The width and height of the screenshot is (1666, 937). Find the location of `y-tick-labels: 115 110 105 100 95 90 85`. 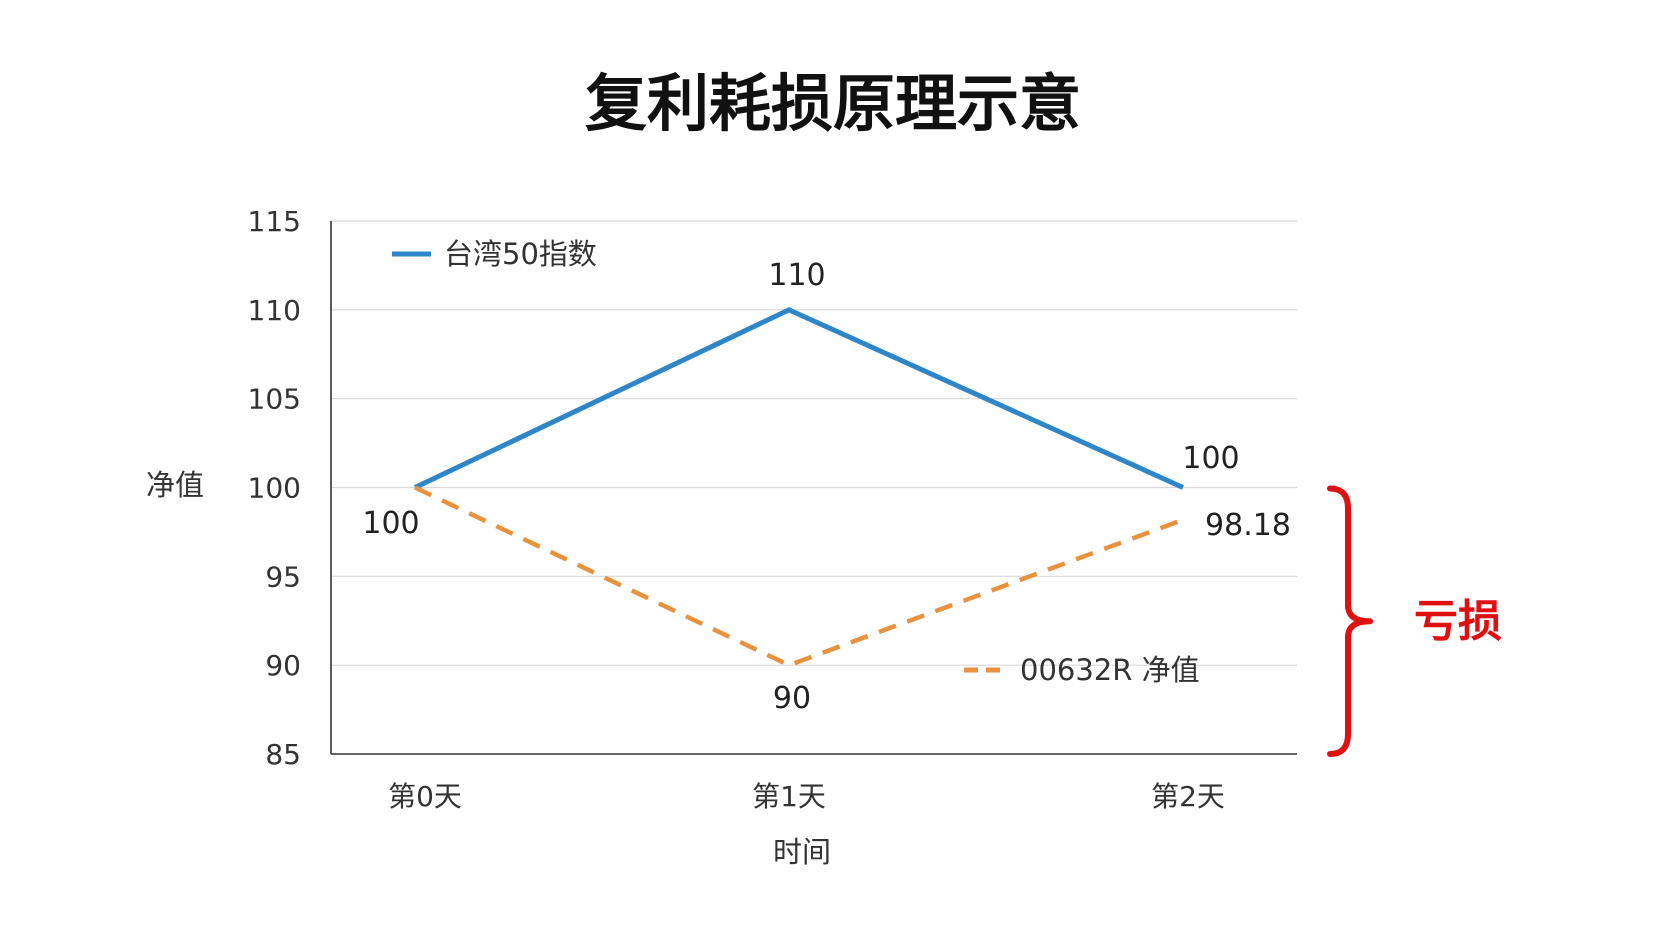

y-tick-labels: 115 110 105 100 95 90 85 is located at coordinates (274, 488).